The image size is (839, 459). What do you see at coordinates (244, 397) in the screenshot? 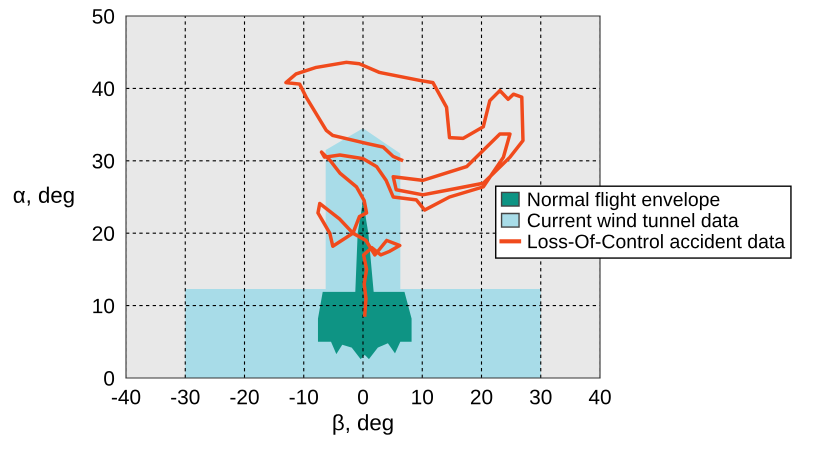
I see `x-tick-label: -20` at bounding box center [244, 397].